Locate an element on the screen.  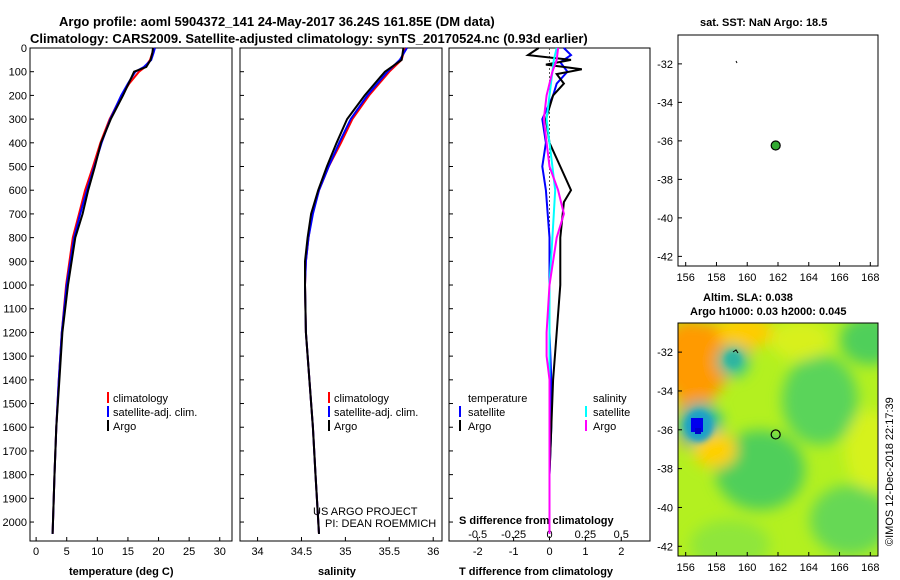
legend-label-climatology: climatology is located at coordinates (362, 399).